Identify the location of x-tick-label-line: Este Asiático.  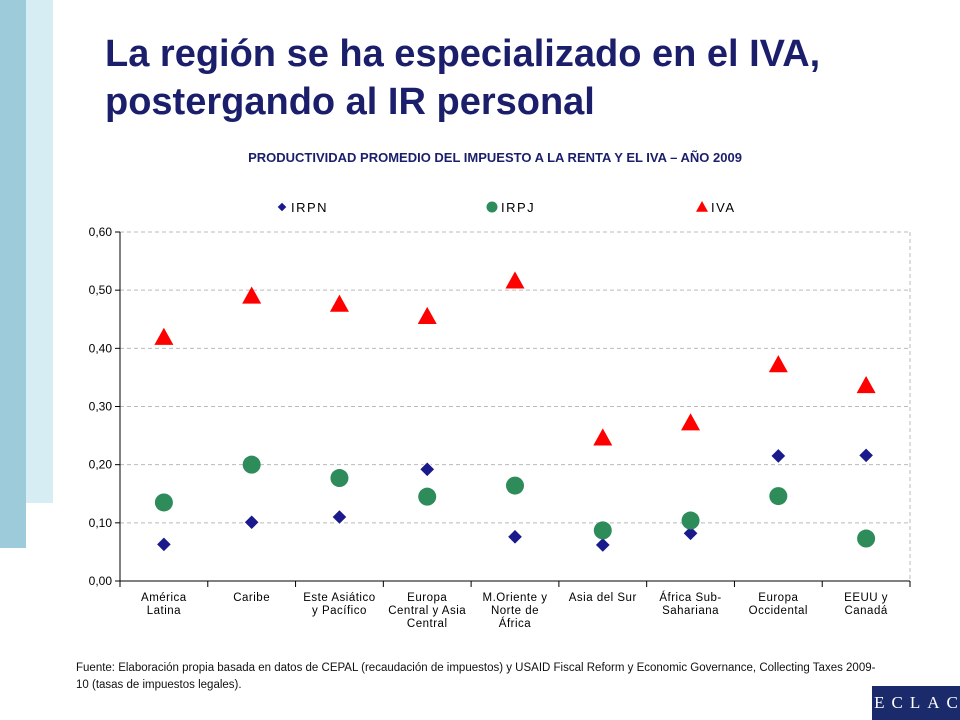
(339, 598).